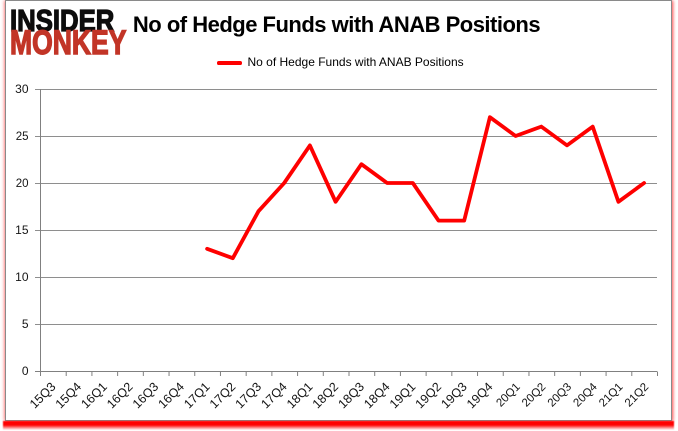  Describe the element at coordinates (69, 396) in the screenshot. I see `svg-text: 15Q4` at that location.